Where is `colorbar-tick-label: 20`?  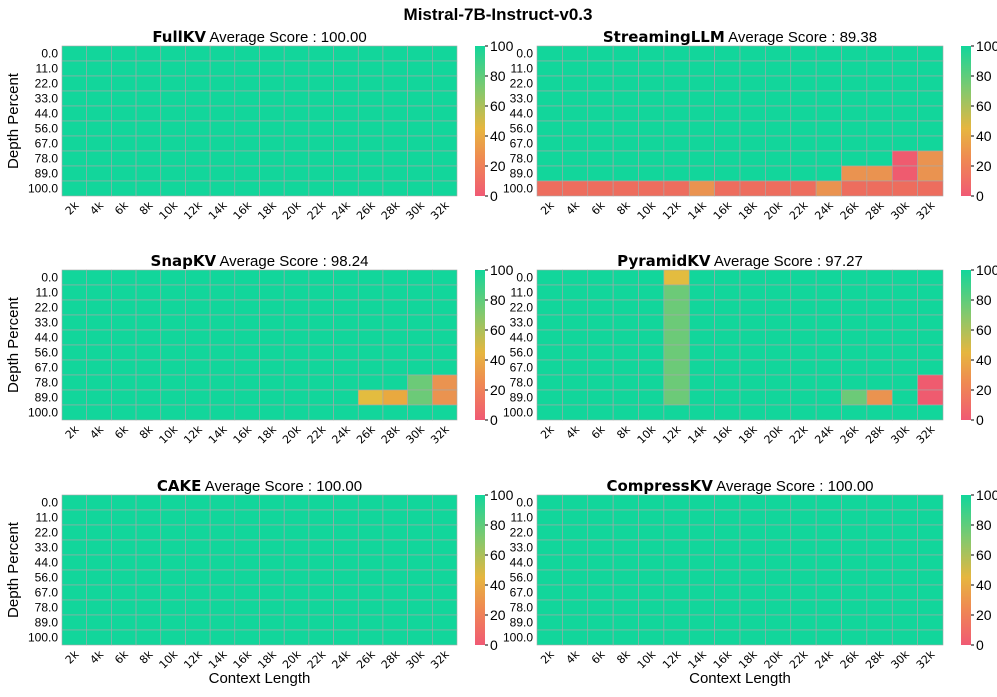
colorbar-tick-label: 20 is located at coordinates (498, 615).